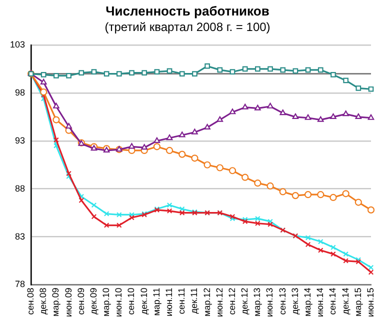 This screenshot has width=387, height=324. What do you see at coordinates (169, 302) in the screenshot?
I see `x-tick-label: июн.11` at bounding box center [169, 302].